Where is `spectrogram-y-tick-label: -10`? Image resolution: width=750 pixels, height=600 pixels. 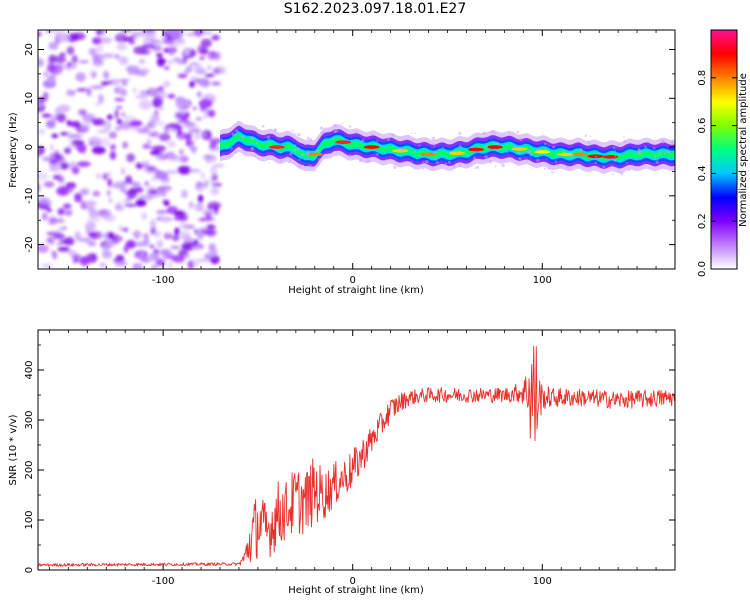
spectrogram-y-tick-label: -10 is located at coordinates (29, 196).